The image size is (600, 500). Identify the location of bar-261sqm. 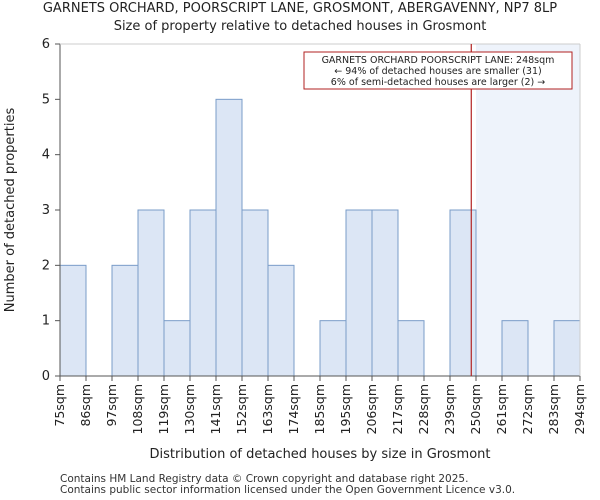
(515, 348).